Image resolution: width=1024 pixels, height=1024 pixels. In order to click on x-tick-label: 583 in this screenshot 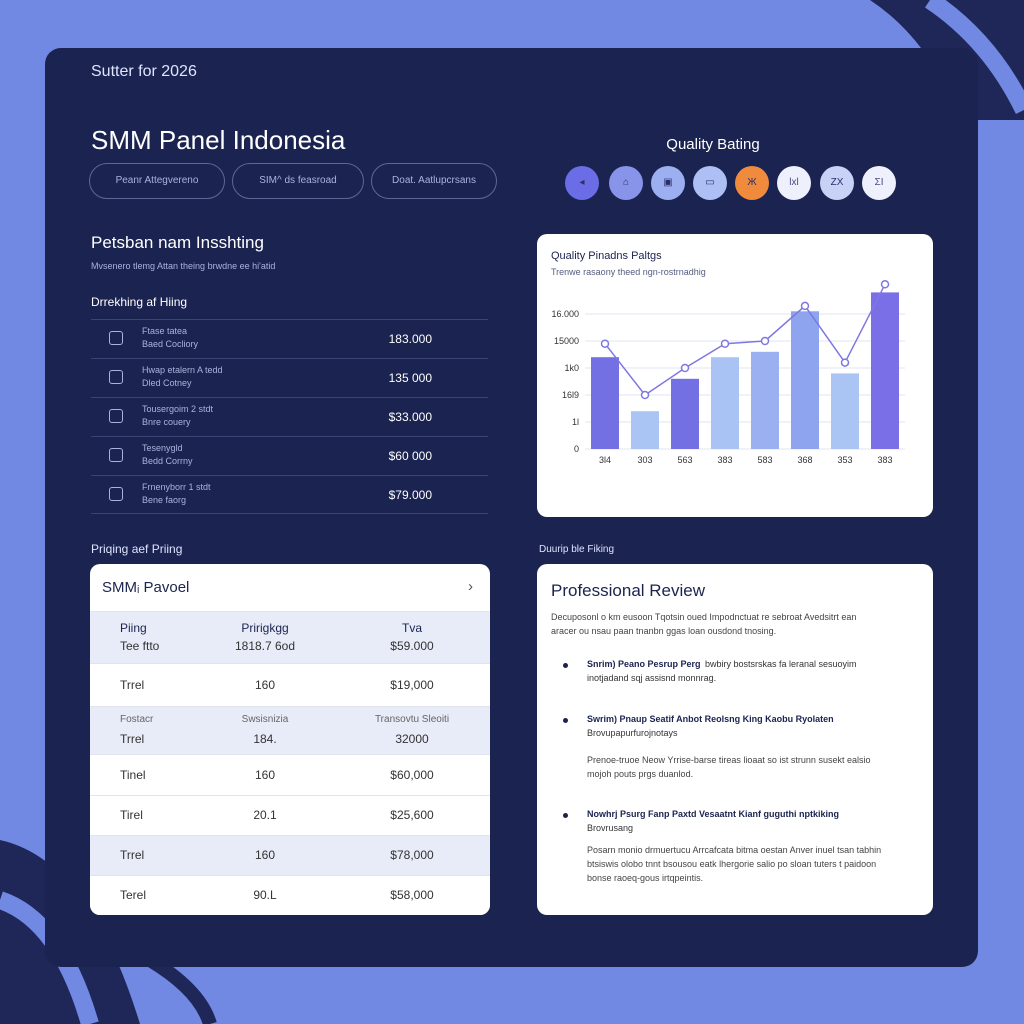, I will do `click(764, 460)`.